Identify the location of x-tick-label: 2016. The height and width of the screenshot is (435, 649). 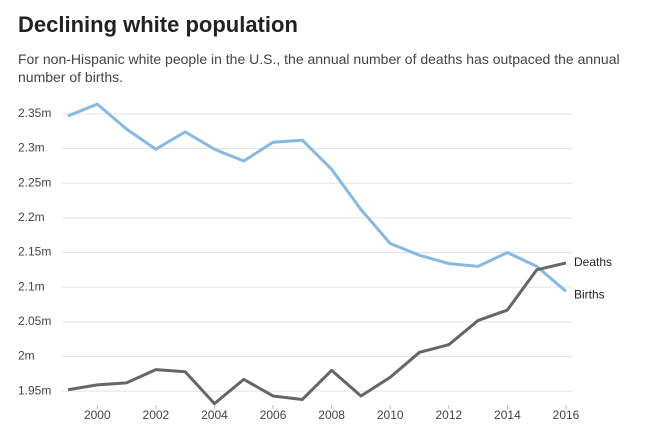
(566, 415).